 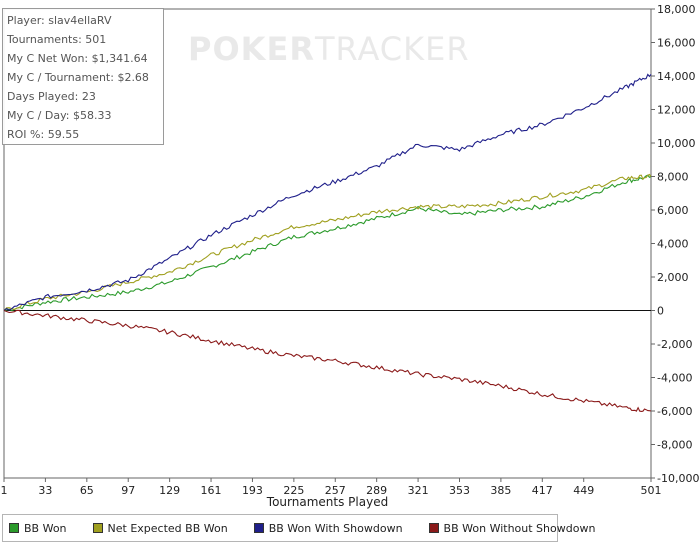 What do you see at coordinates (51, 96) in the screenshot?
I see `stat-days-played: Days Played: 23` at bounding box center [51, 96].